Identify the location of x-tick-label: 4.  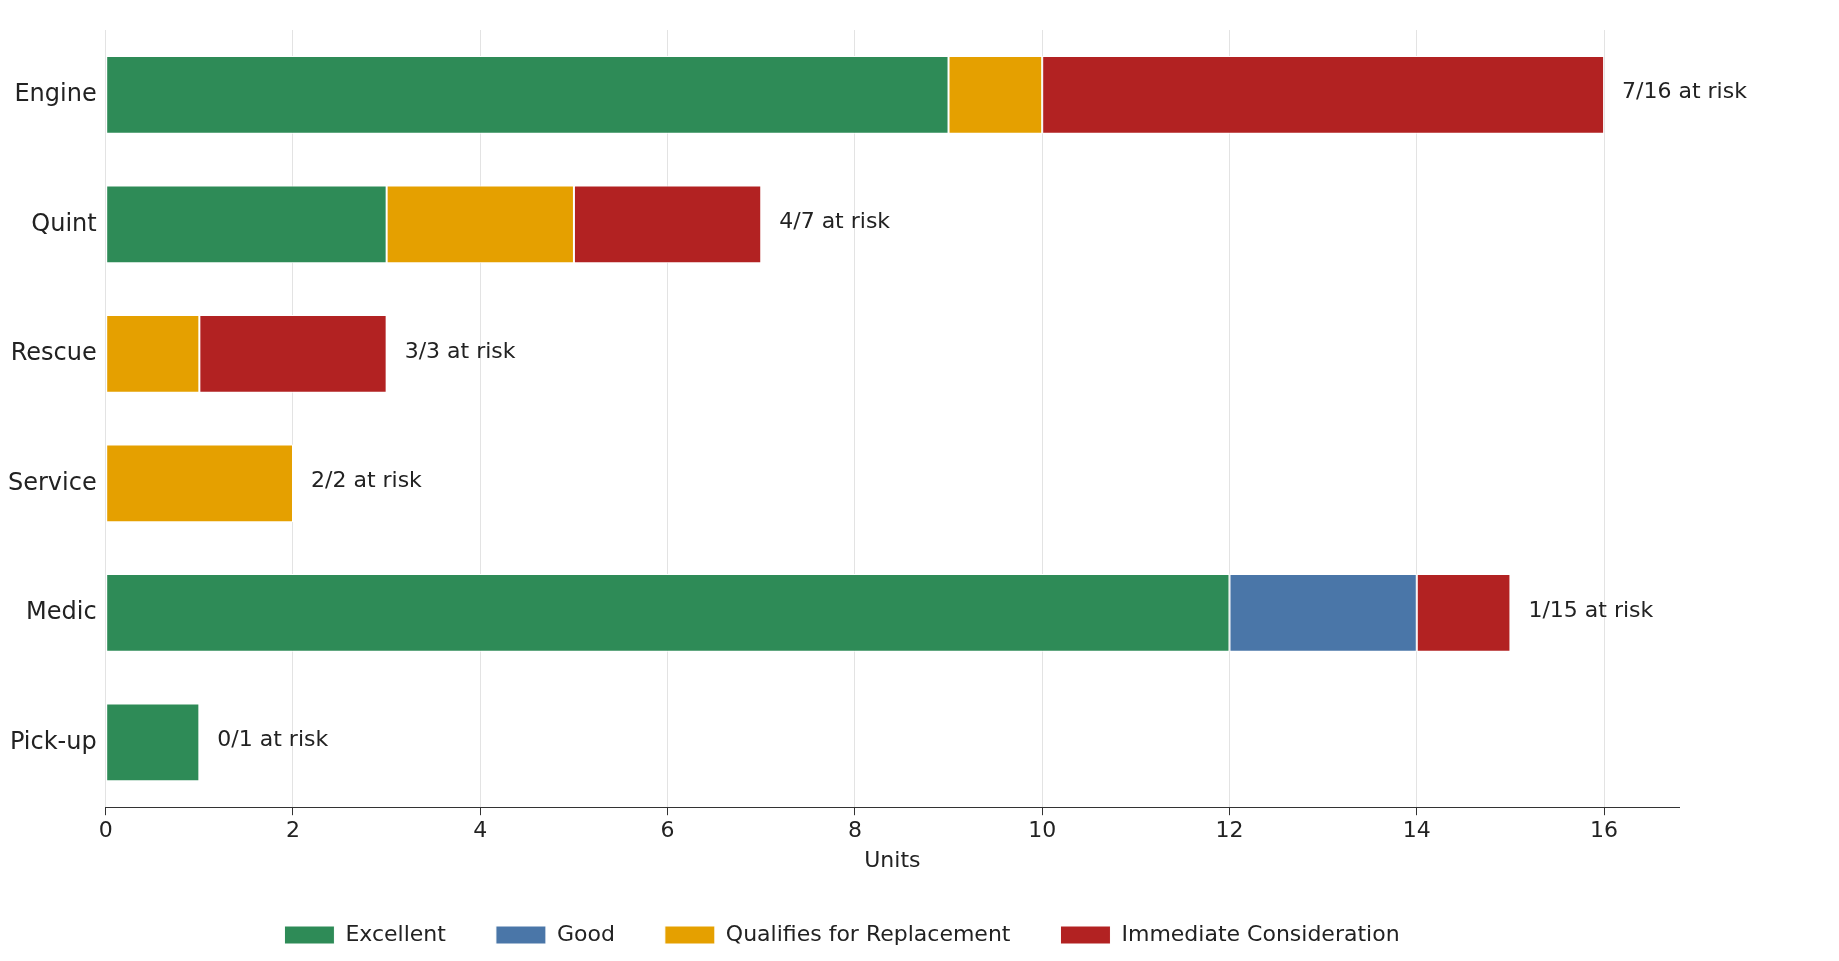
(480, 830).